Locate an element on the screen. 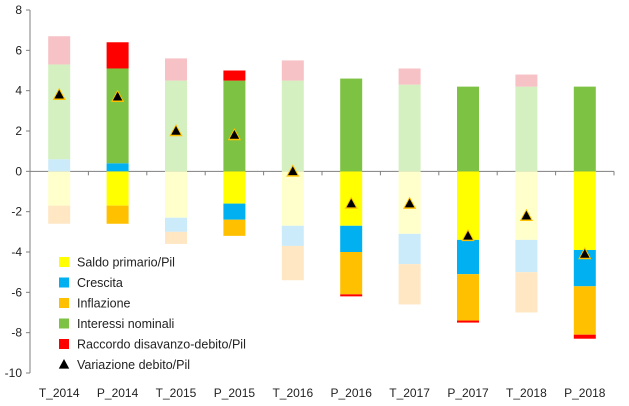 The width and height of the screenshot is (629, 406). legend-label: Raccordo disavanzo-debito/Pil is located at coordinates (161, 345).